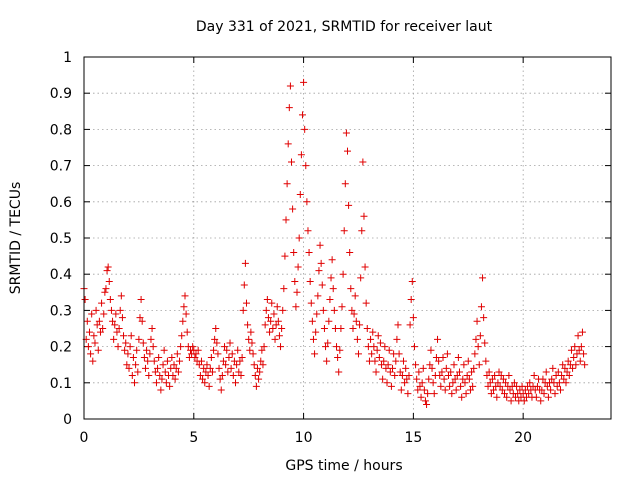 This screenshot has width=640, height=480. Describe the element at coordinates (67, 58) in the screenshot. I see `y-tick-label: 1` at that location.